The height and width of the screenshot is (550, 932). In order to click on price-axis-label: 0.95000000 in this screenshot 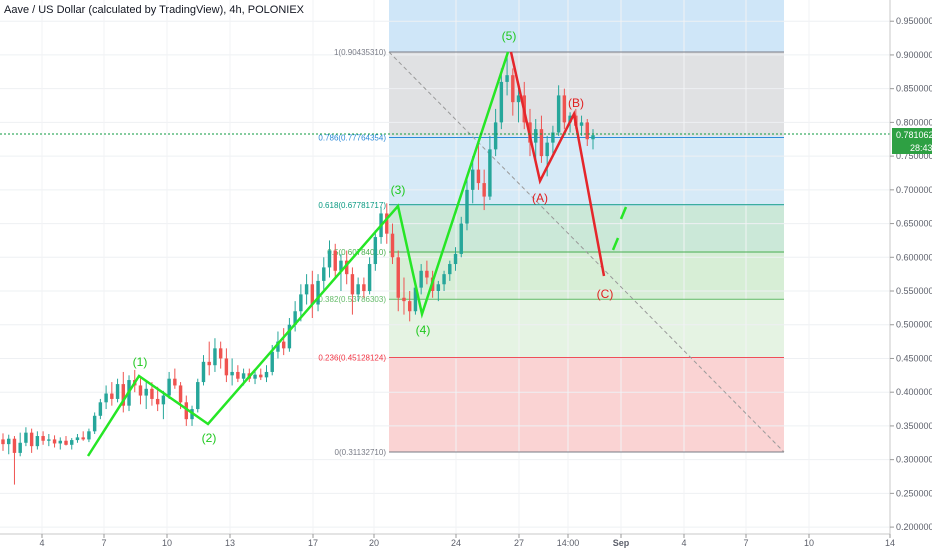, I will do `click(914, 21)`.